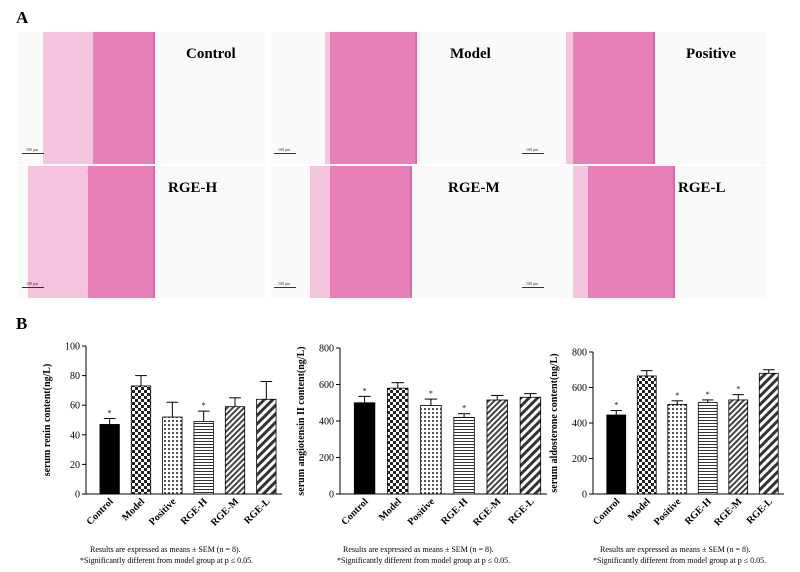  I want to click on chart-3-y-tick-label: 800, so click(579, 353).